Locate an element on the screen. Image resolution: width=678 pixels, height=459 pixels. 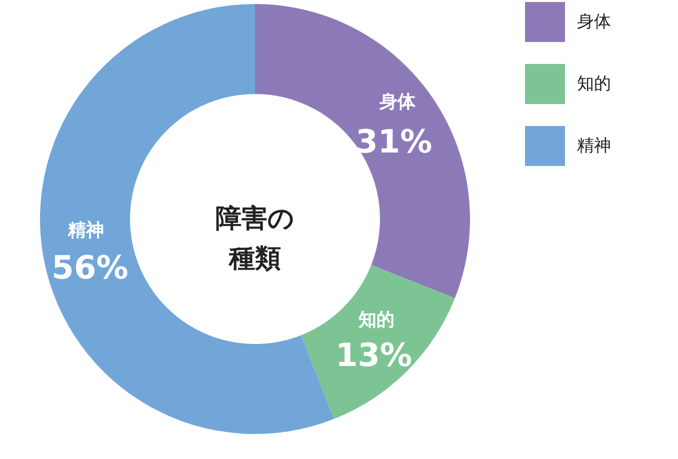
text: 障害の種類 is located at coordinates (255, 239).